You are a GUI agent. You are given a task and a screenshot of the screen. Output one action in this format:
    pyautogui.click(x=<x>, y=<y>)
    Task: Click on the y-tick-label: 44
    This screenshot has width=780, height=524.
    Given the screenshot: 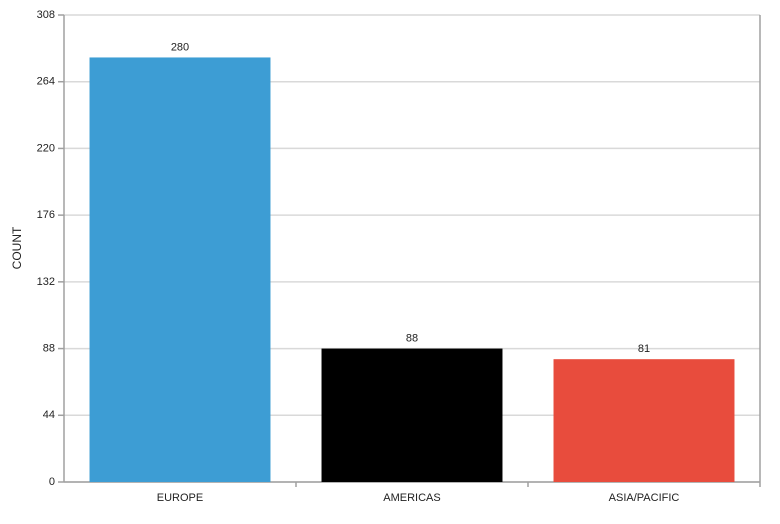 What is the action you would take?
    pyautogui.click(x=49, y=415)
    